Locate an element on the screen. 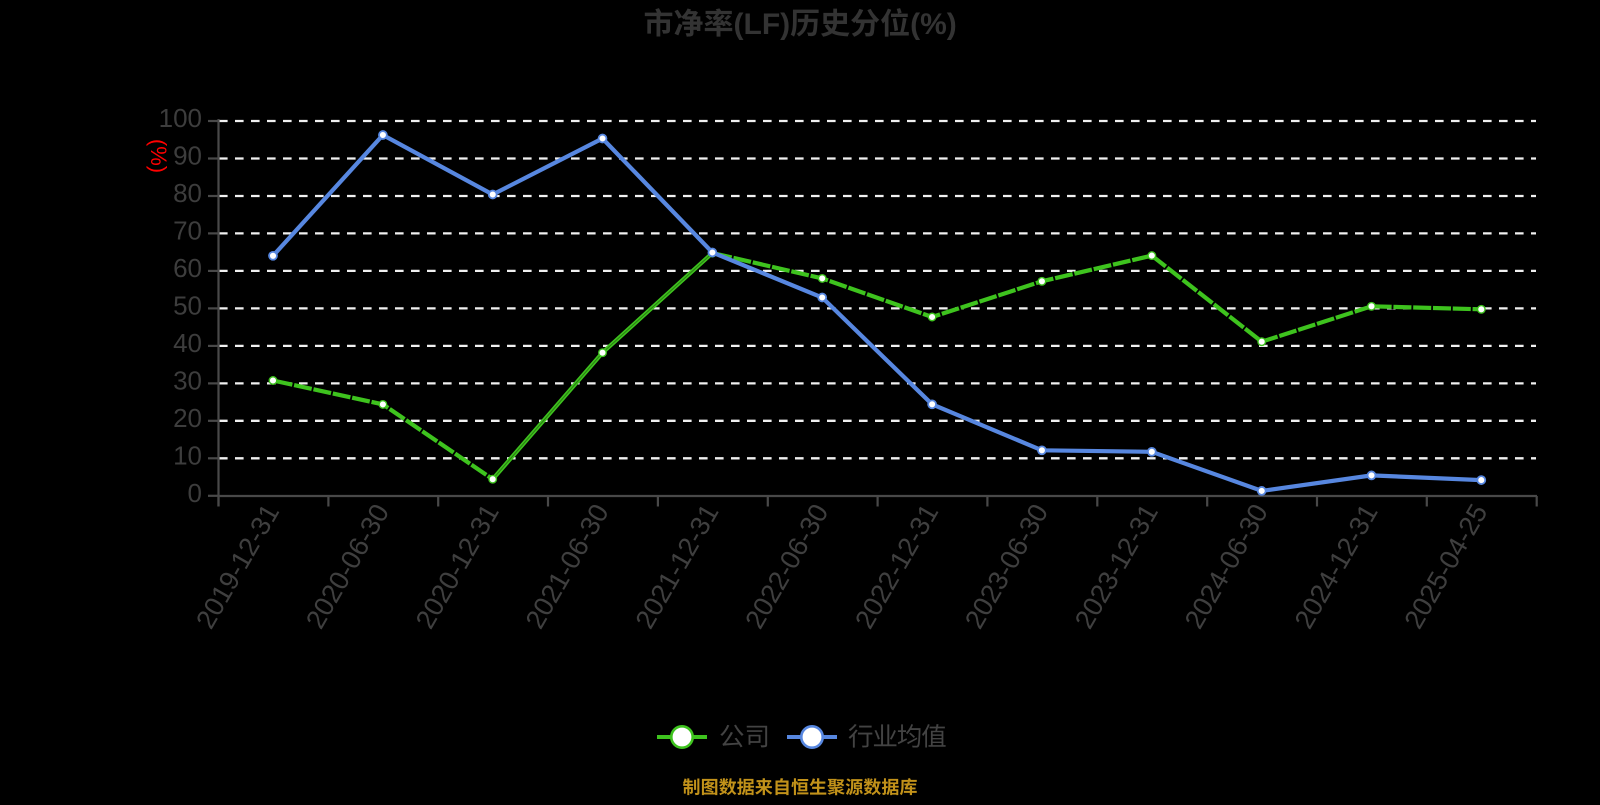 This screenshot has height=805, width=1600. svg-text: 30 is located at coordinates (187, 380).